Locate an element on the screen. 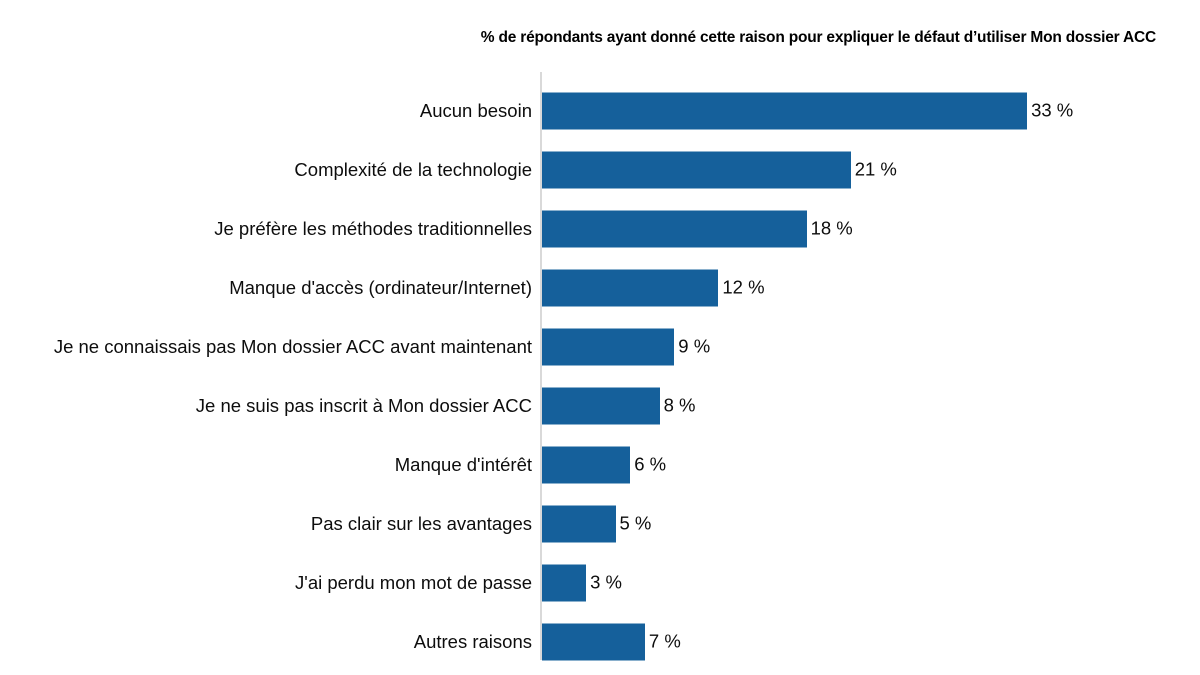 This screenshot has height=675, width=1200. bar-row: Autres raisons 7 % is located at coordinates (600, 641).